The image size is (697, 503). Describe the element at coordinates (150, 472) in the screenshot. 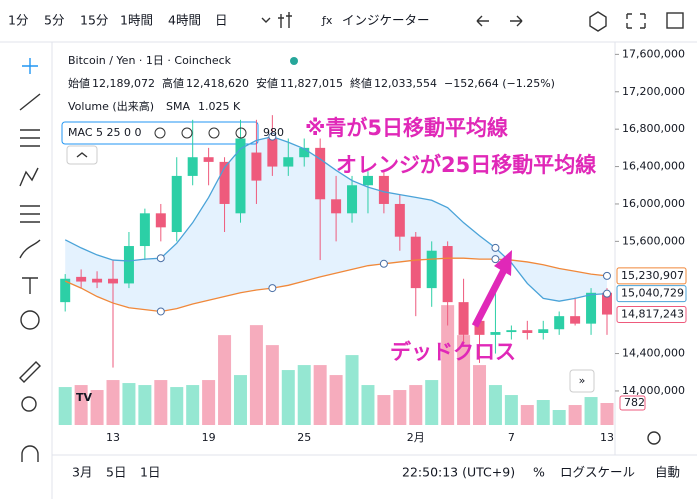

I see `range-button: 1日` at that location.